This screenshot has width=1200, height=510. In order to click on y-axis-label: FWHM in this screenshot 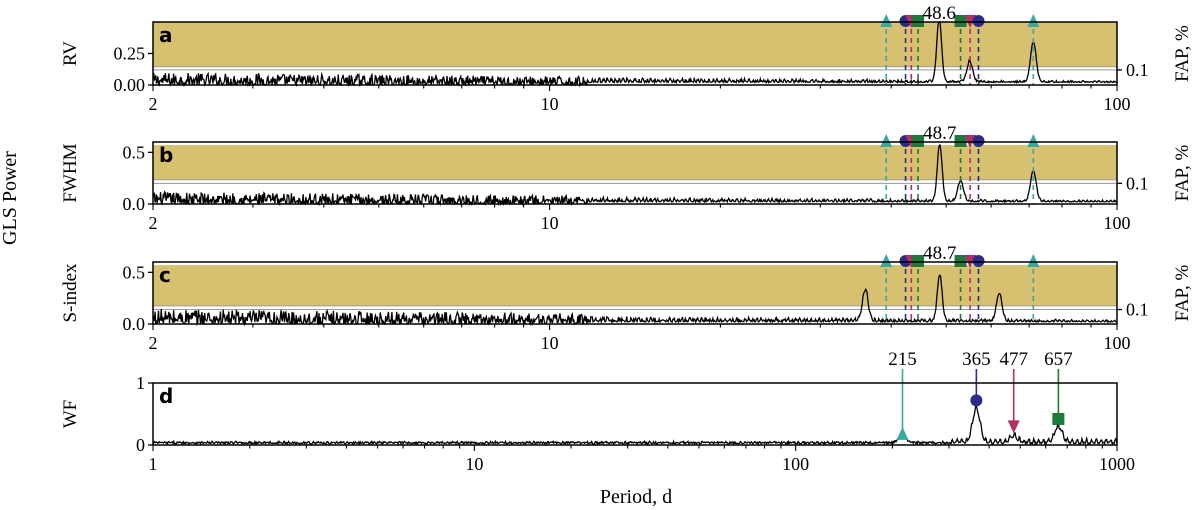, I will do `click(70, 172)`.